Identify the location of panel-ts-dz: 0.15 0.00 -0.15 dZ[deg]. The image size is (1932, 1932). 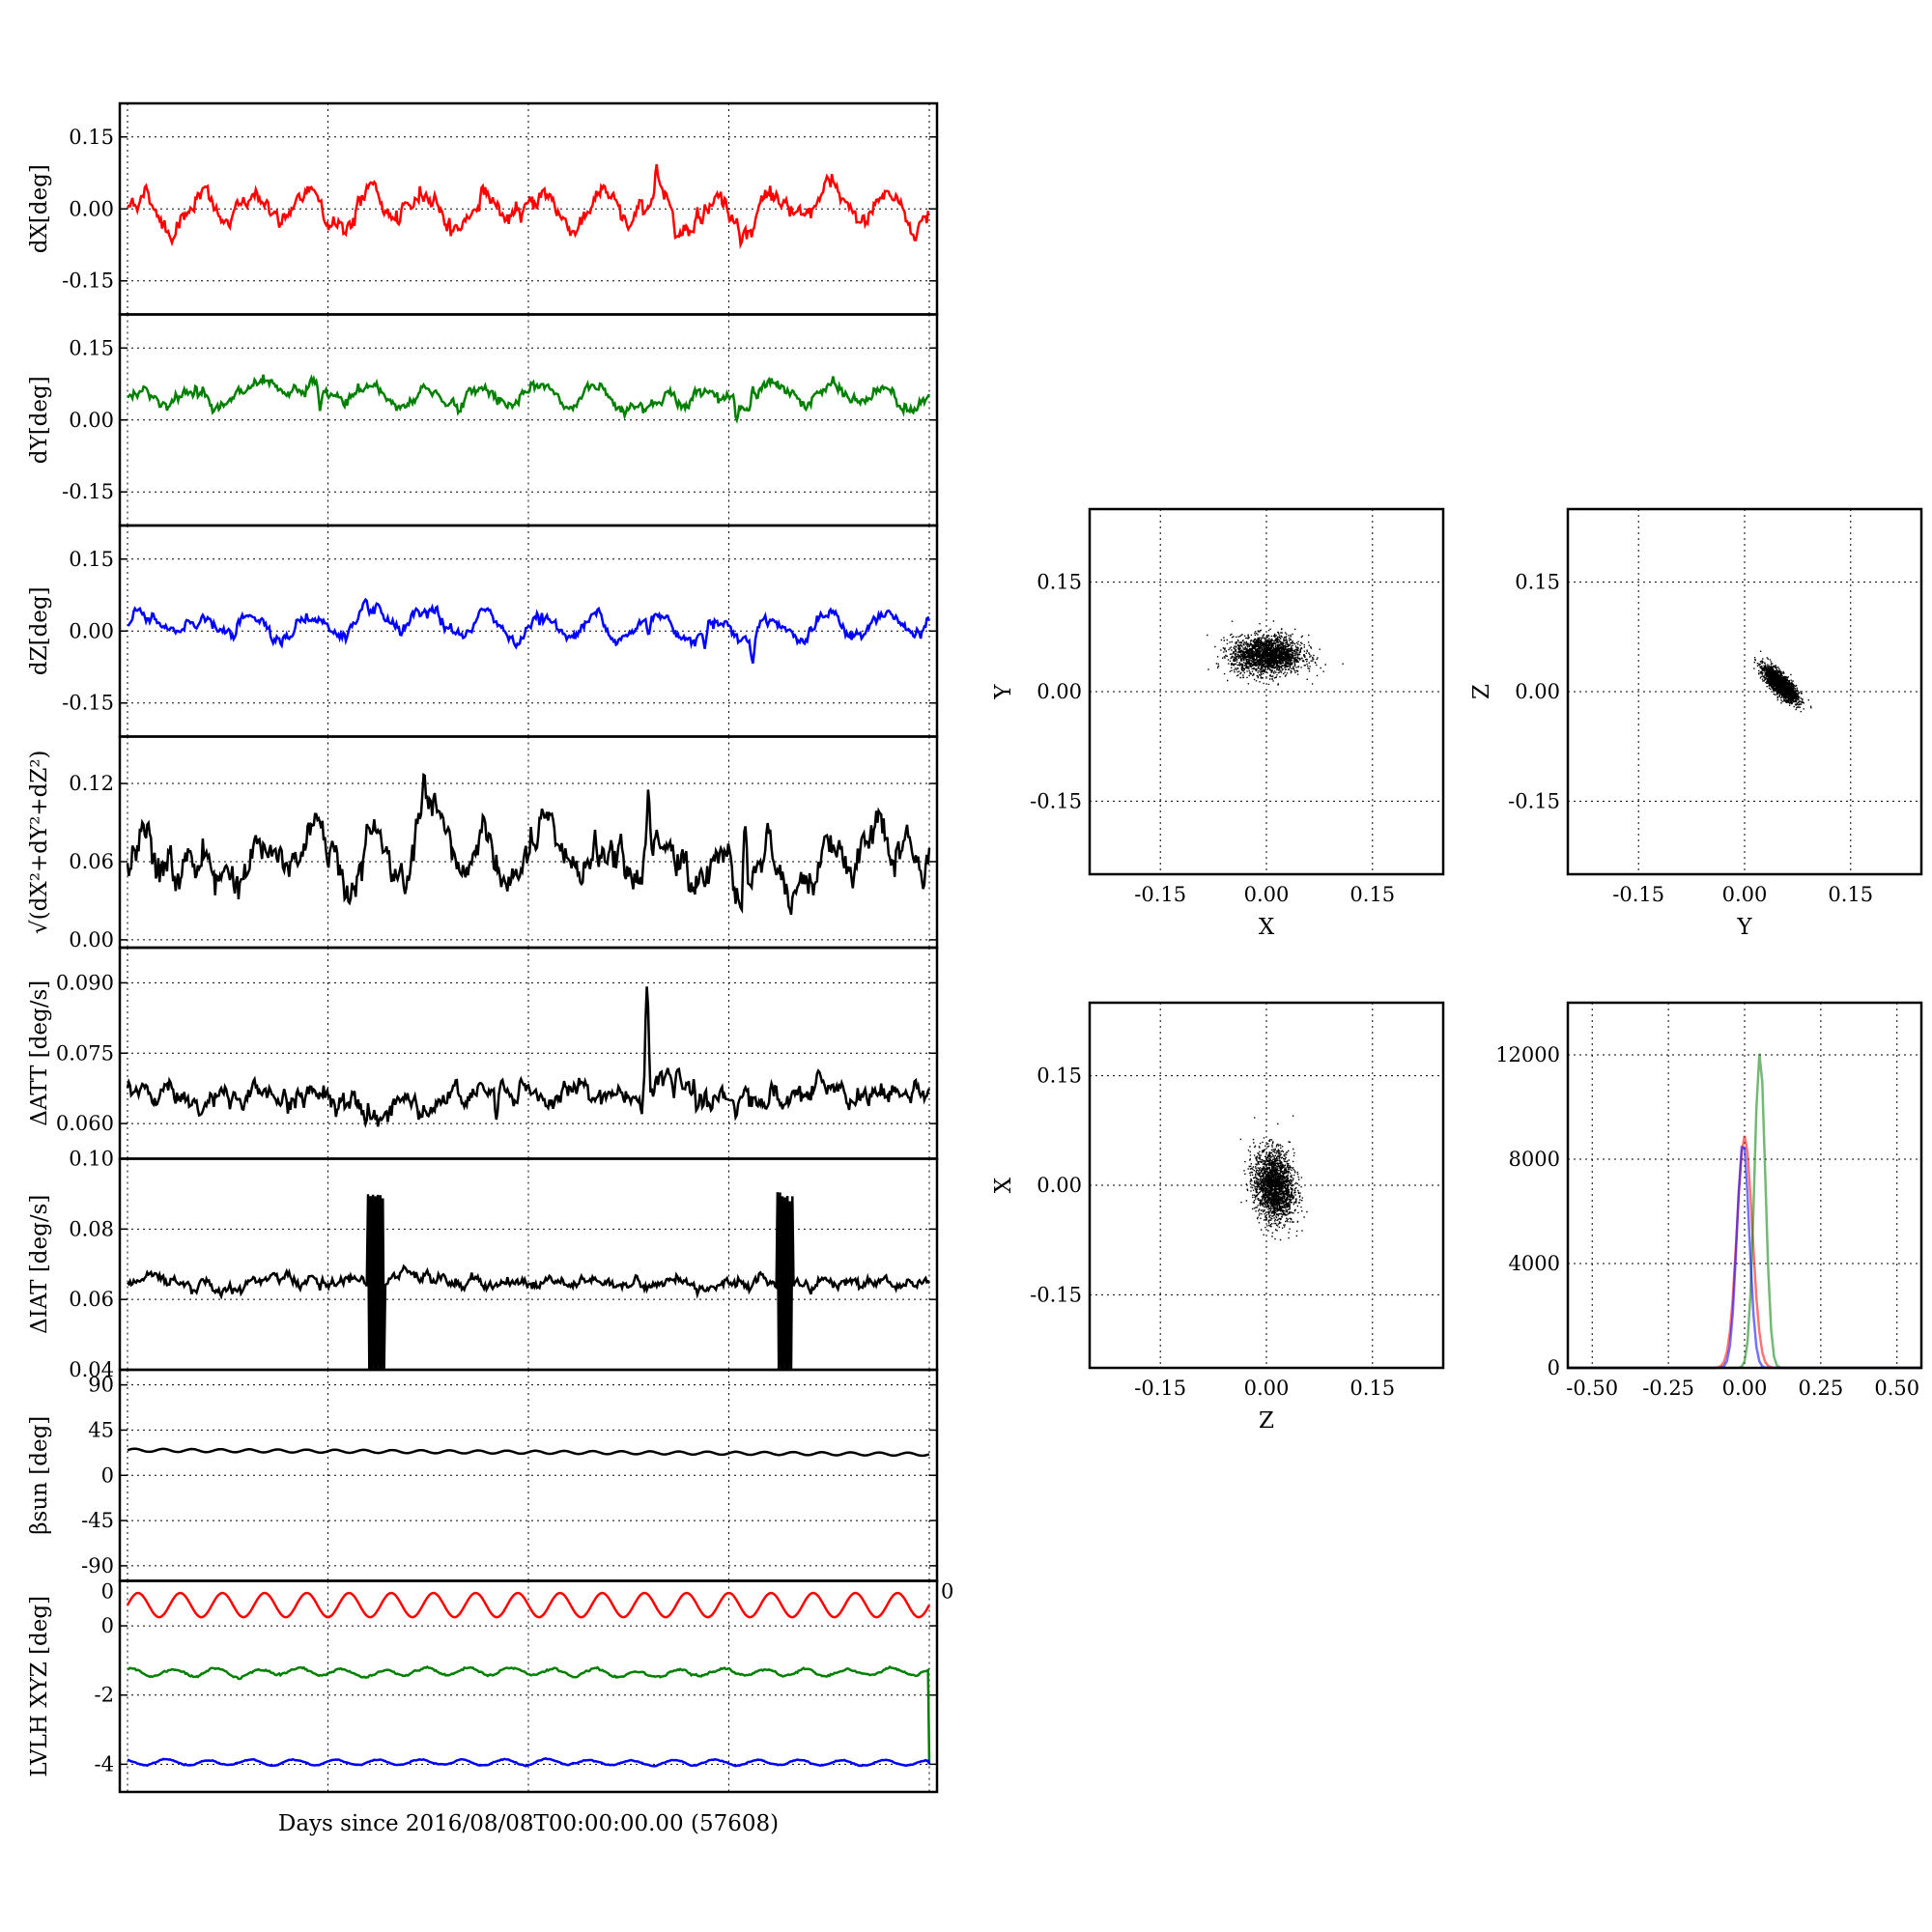
(483, 631).